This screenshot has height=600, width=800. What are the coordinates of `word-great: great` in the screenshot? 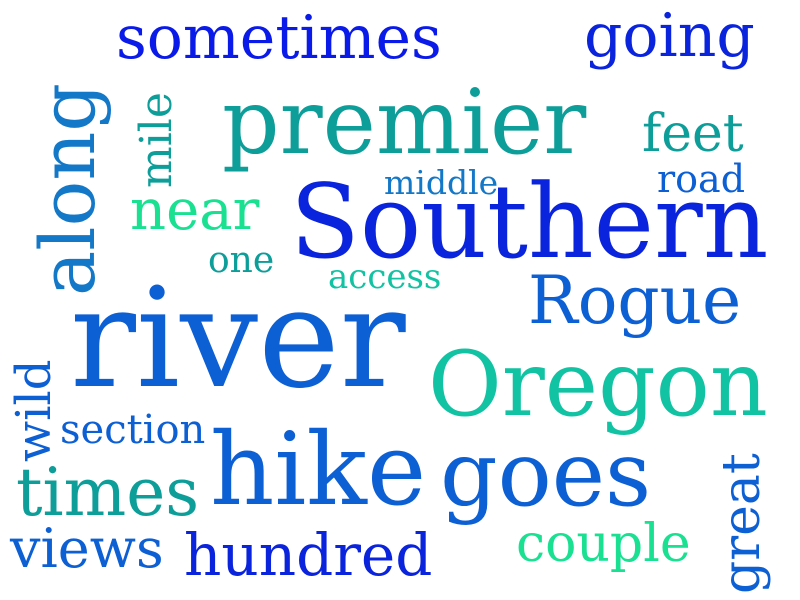 It's located at (742, 523).